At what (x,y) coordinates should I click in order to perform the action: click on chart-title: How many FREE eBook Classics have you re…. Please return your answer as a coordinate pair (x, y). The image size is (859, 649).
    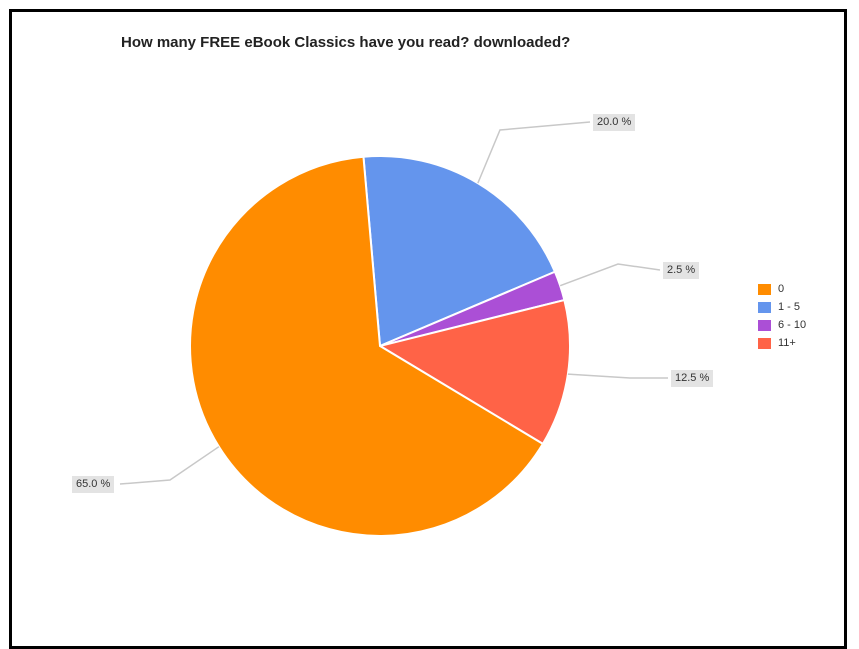
    Looking at the image, I should click on (346, 42).